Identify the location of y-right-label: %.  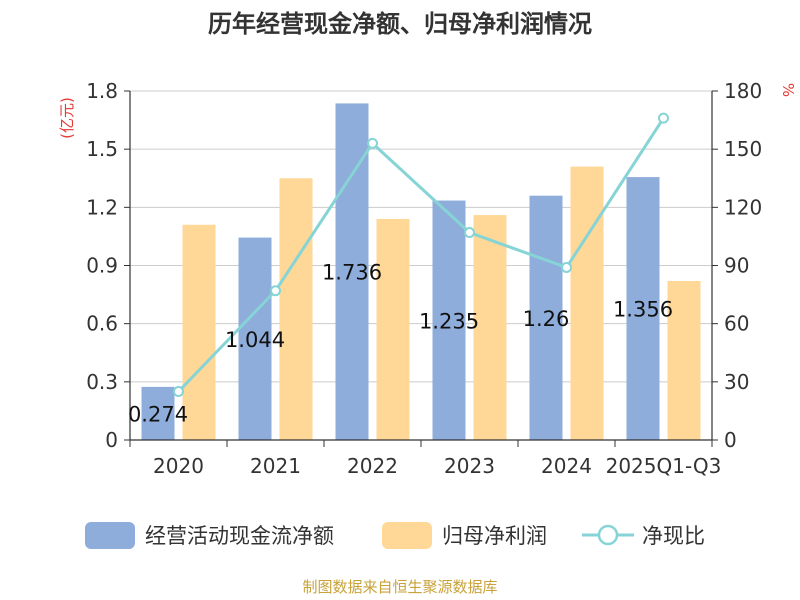
(788, 90).